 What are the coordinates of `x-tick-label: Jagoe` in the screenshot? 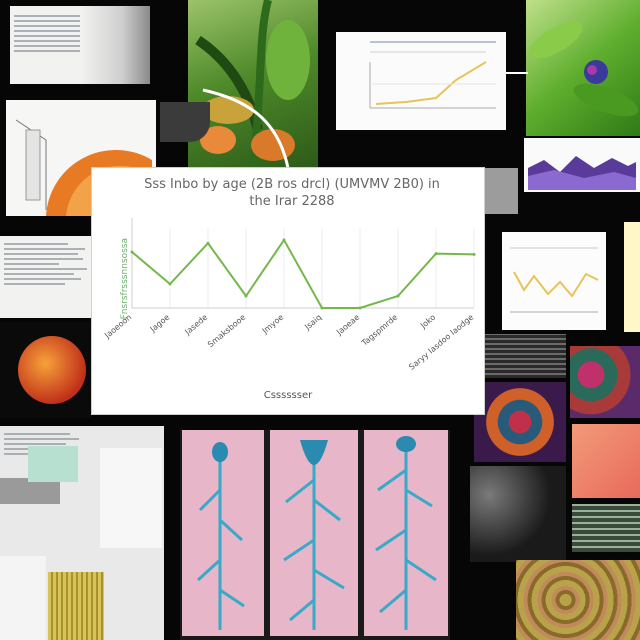 It's located at (160, 324).